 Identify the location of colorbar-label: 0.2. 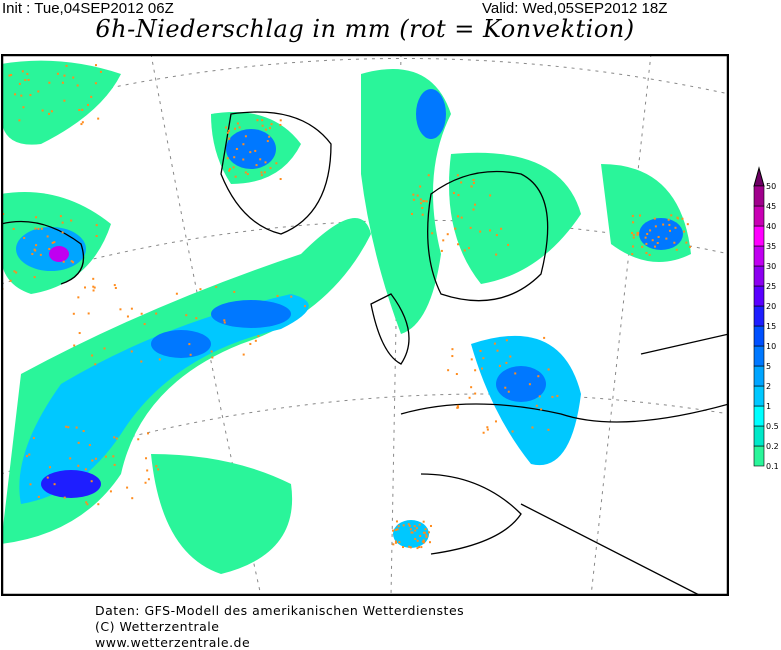
(772, 446).